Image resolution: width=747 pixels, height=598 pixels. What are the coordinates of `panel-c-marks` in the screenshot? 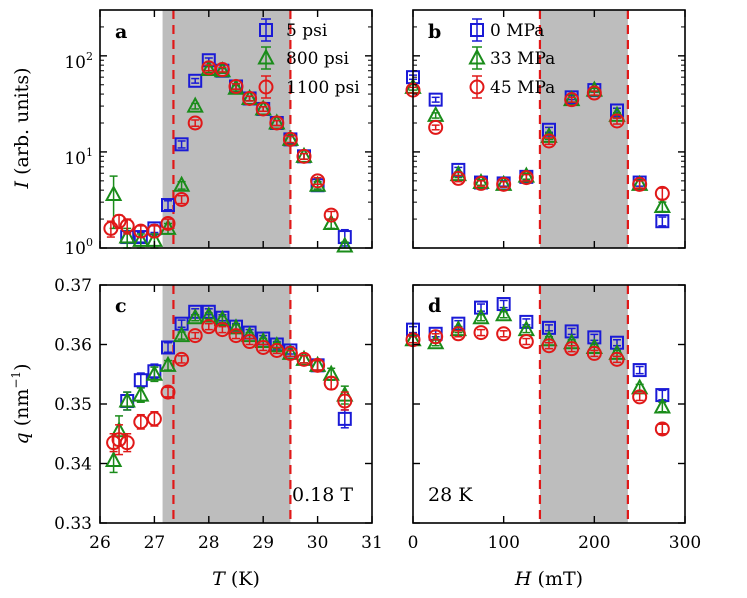 It's located at (229, 389).